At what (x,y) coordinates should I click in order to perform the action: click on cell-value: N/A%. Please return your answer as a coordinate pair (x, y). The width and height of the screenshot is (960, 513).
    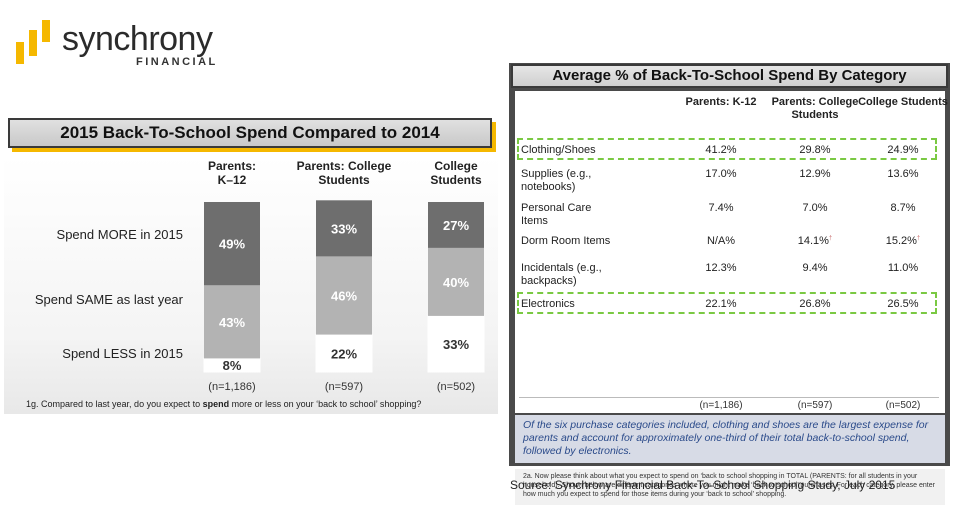
    Looking at the image, I should click on (721, 241).